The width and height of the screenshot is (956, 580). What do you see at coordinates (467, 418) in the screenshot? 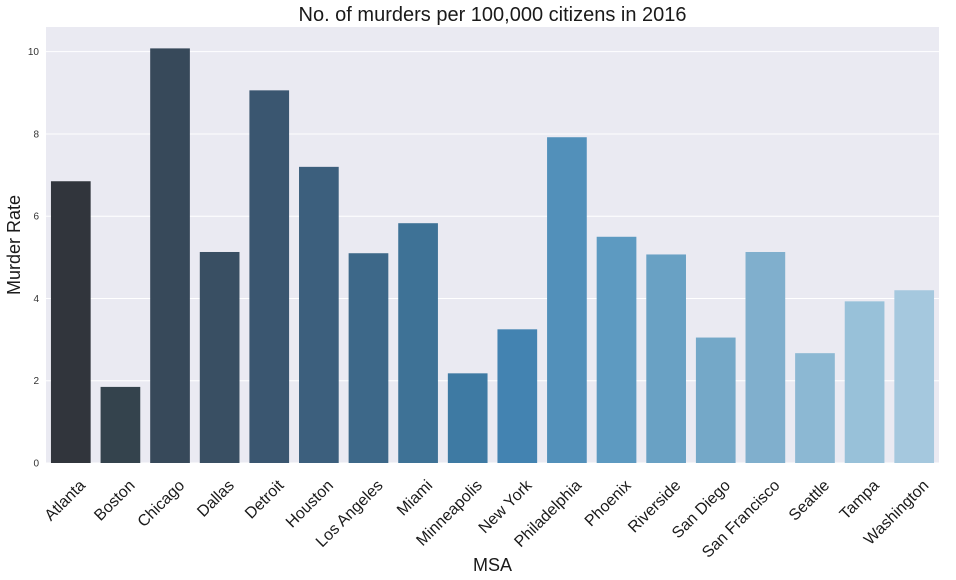
I see `bar-minneapolis` at bounding box center [467, 418].